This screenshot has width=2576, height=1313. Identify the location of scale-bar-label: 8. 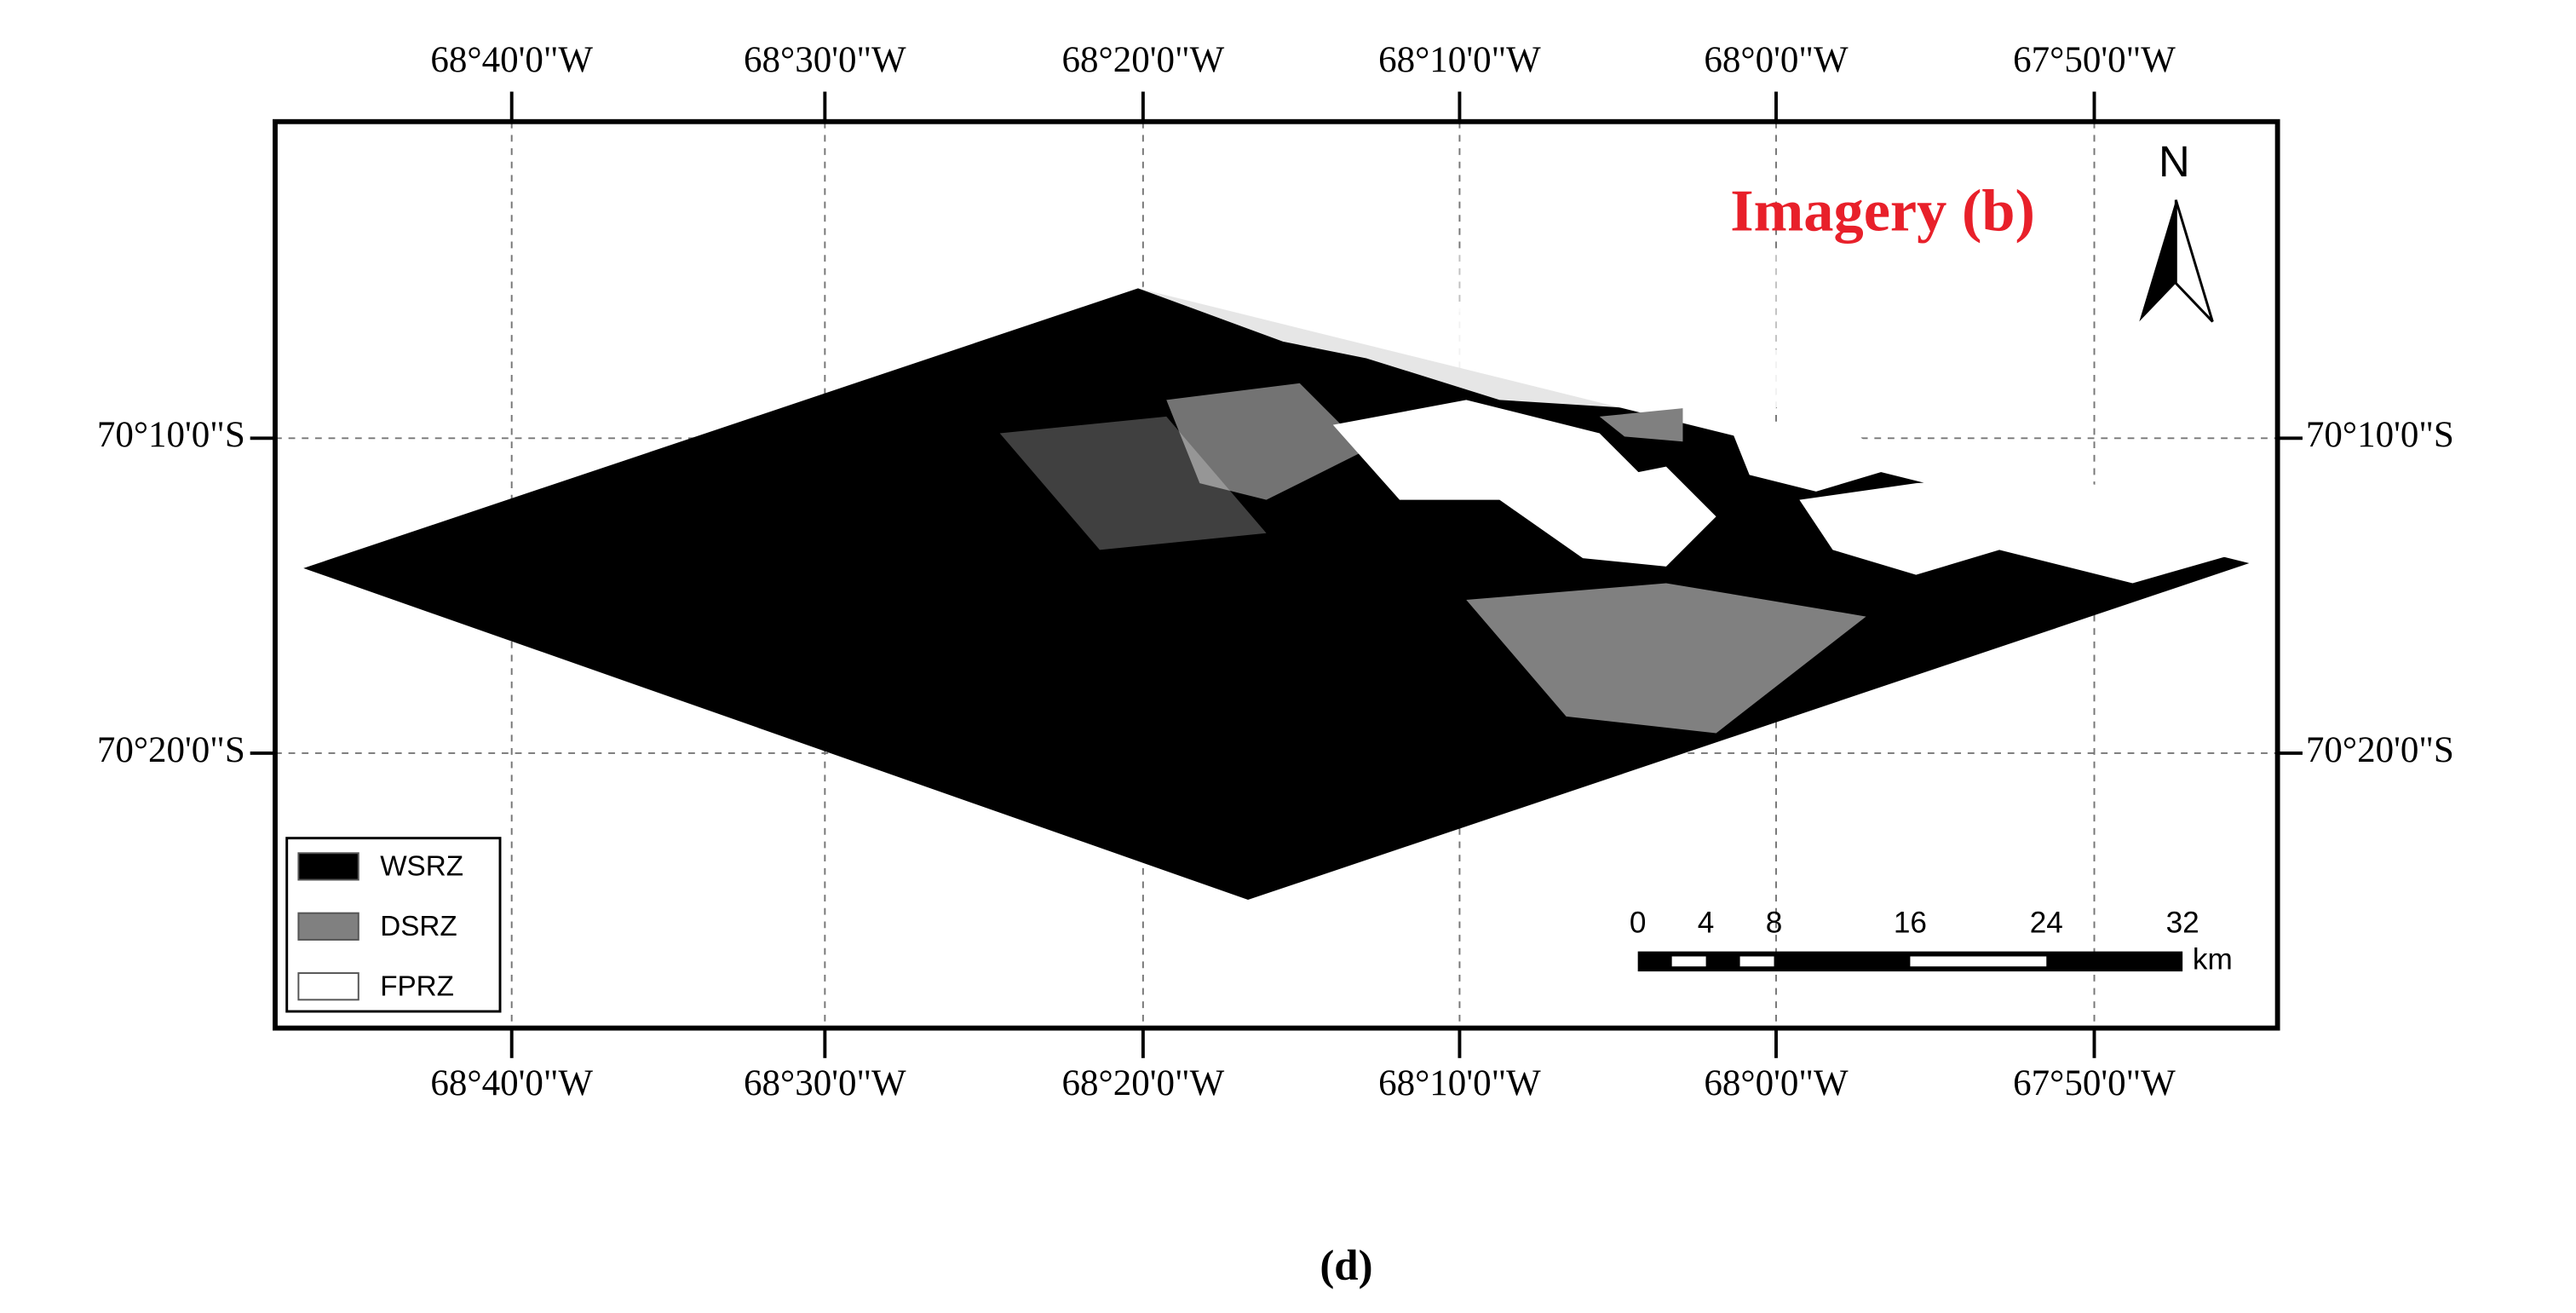
(1774, 923).